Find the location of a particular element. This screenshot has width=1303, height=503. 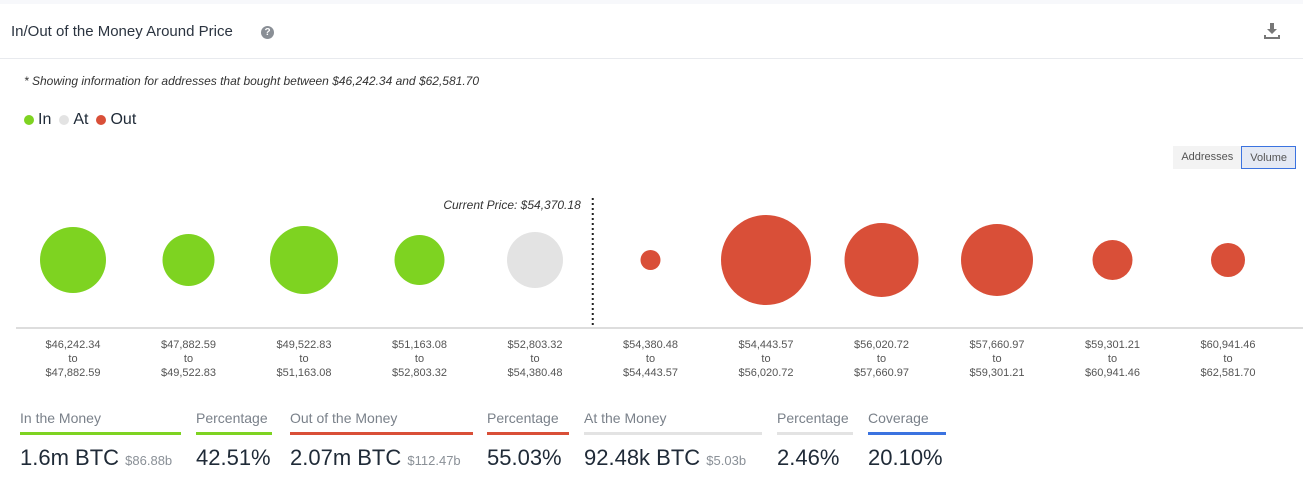

legend-item-at: At is located at coordinates (73, 120).